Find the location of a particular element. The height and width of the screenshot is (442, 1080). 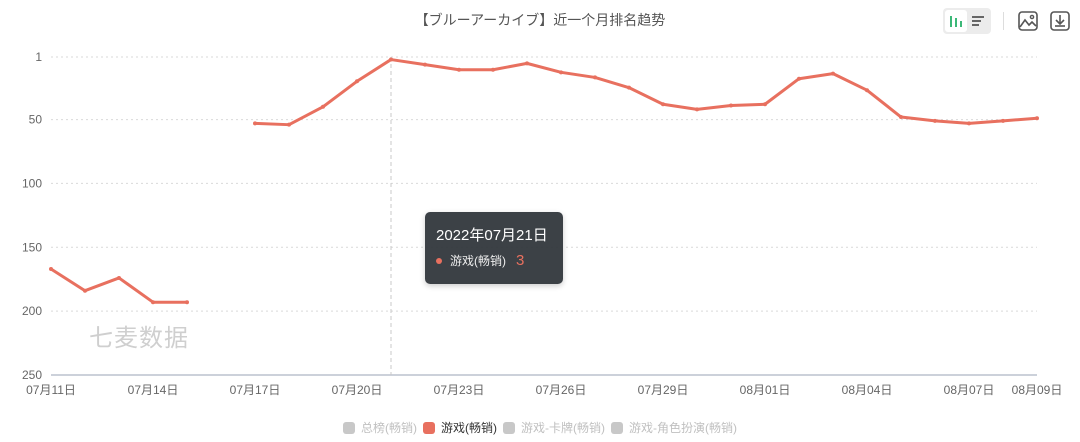

download-icon is located at coordinates (1060, 21).